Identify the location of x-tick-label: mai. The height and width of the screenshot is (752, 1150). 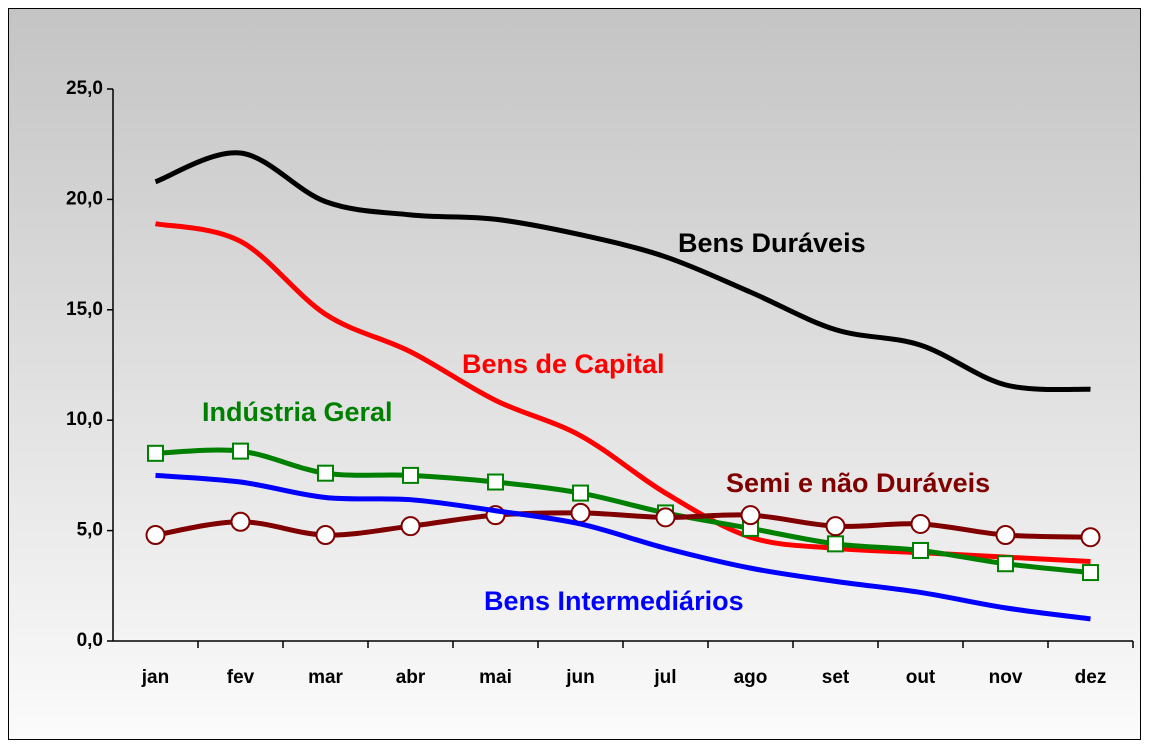
(495, 677).